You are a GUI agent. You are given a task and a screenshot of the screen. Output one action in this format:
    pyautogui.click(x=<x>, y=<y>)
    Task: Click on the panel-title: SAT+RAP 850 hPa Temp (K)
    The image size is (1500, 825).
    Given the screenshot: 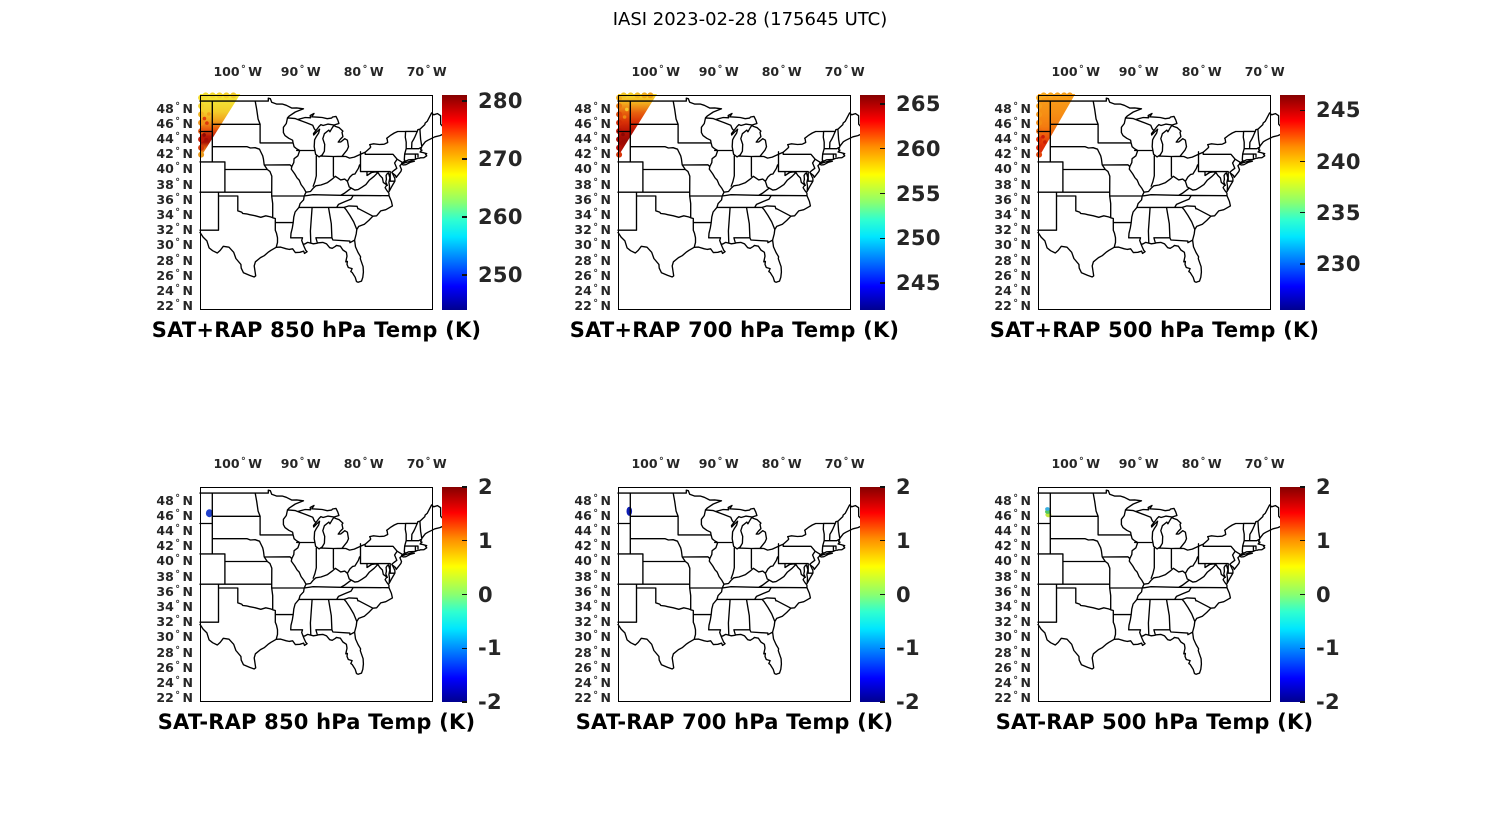 What is the action you would take?
    pyautogui.click(x=316, y=330)
    